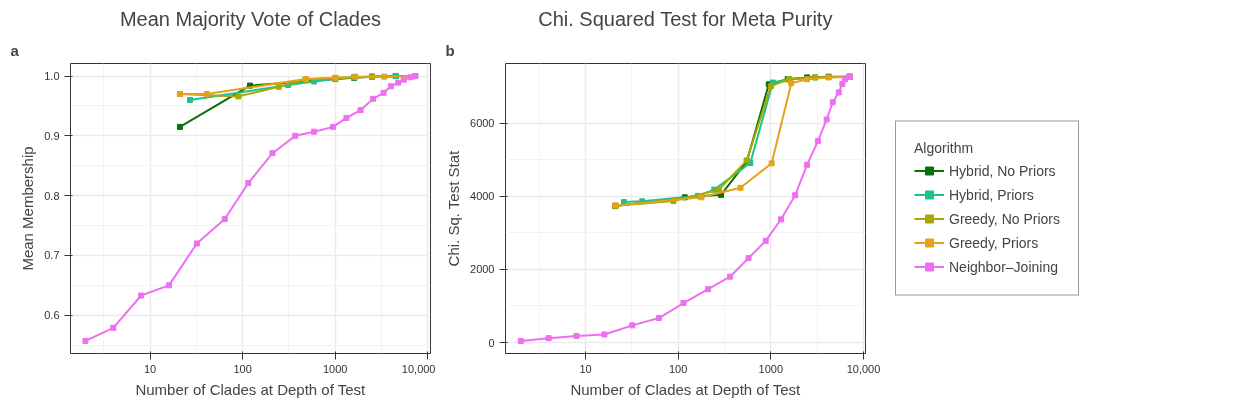 The width and height of the screenshot is (1248, 406). I want to click on legend-label: Hybrid, No Priors, so click(1002, 170).